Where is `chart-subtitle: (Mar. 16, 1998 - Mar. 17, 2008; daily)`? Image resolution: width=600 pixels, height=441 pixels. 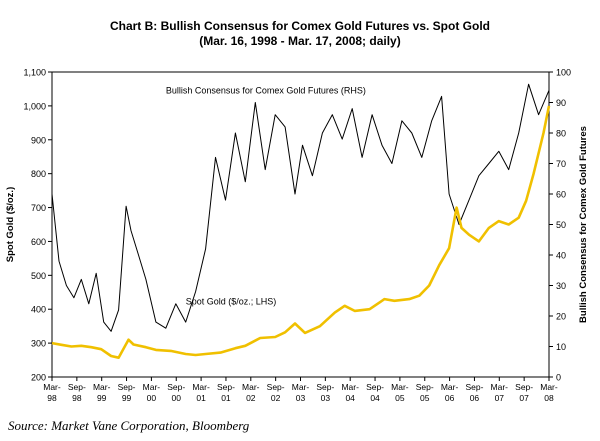 chart-subtitle: (Mar. 16, 1998 - Mar. 17, 2008; daily) is located at coordinates (300, 41).